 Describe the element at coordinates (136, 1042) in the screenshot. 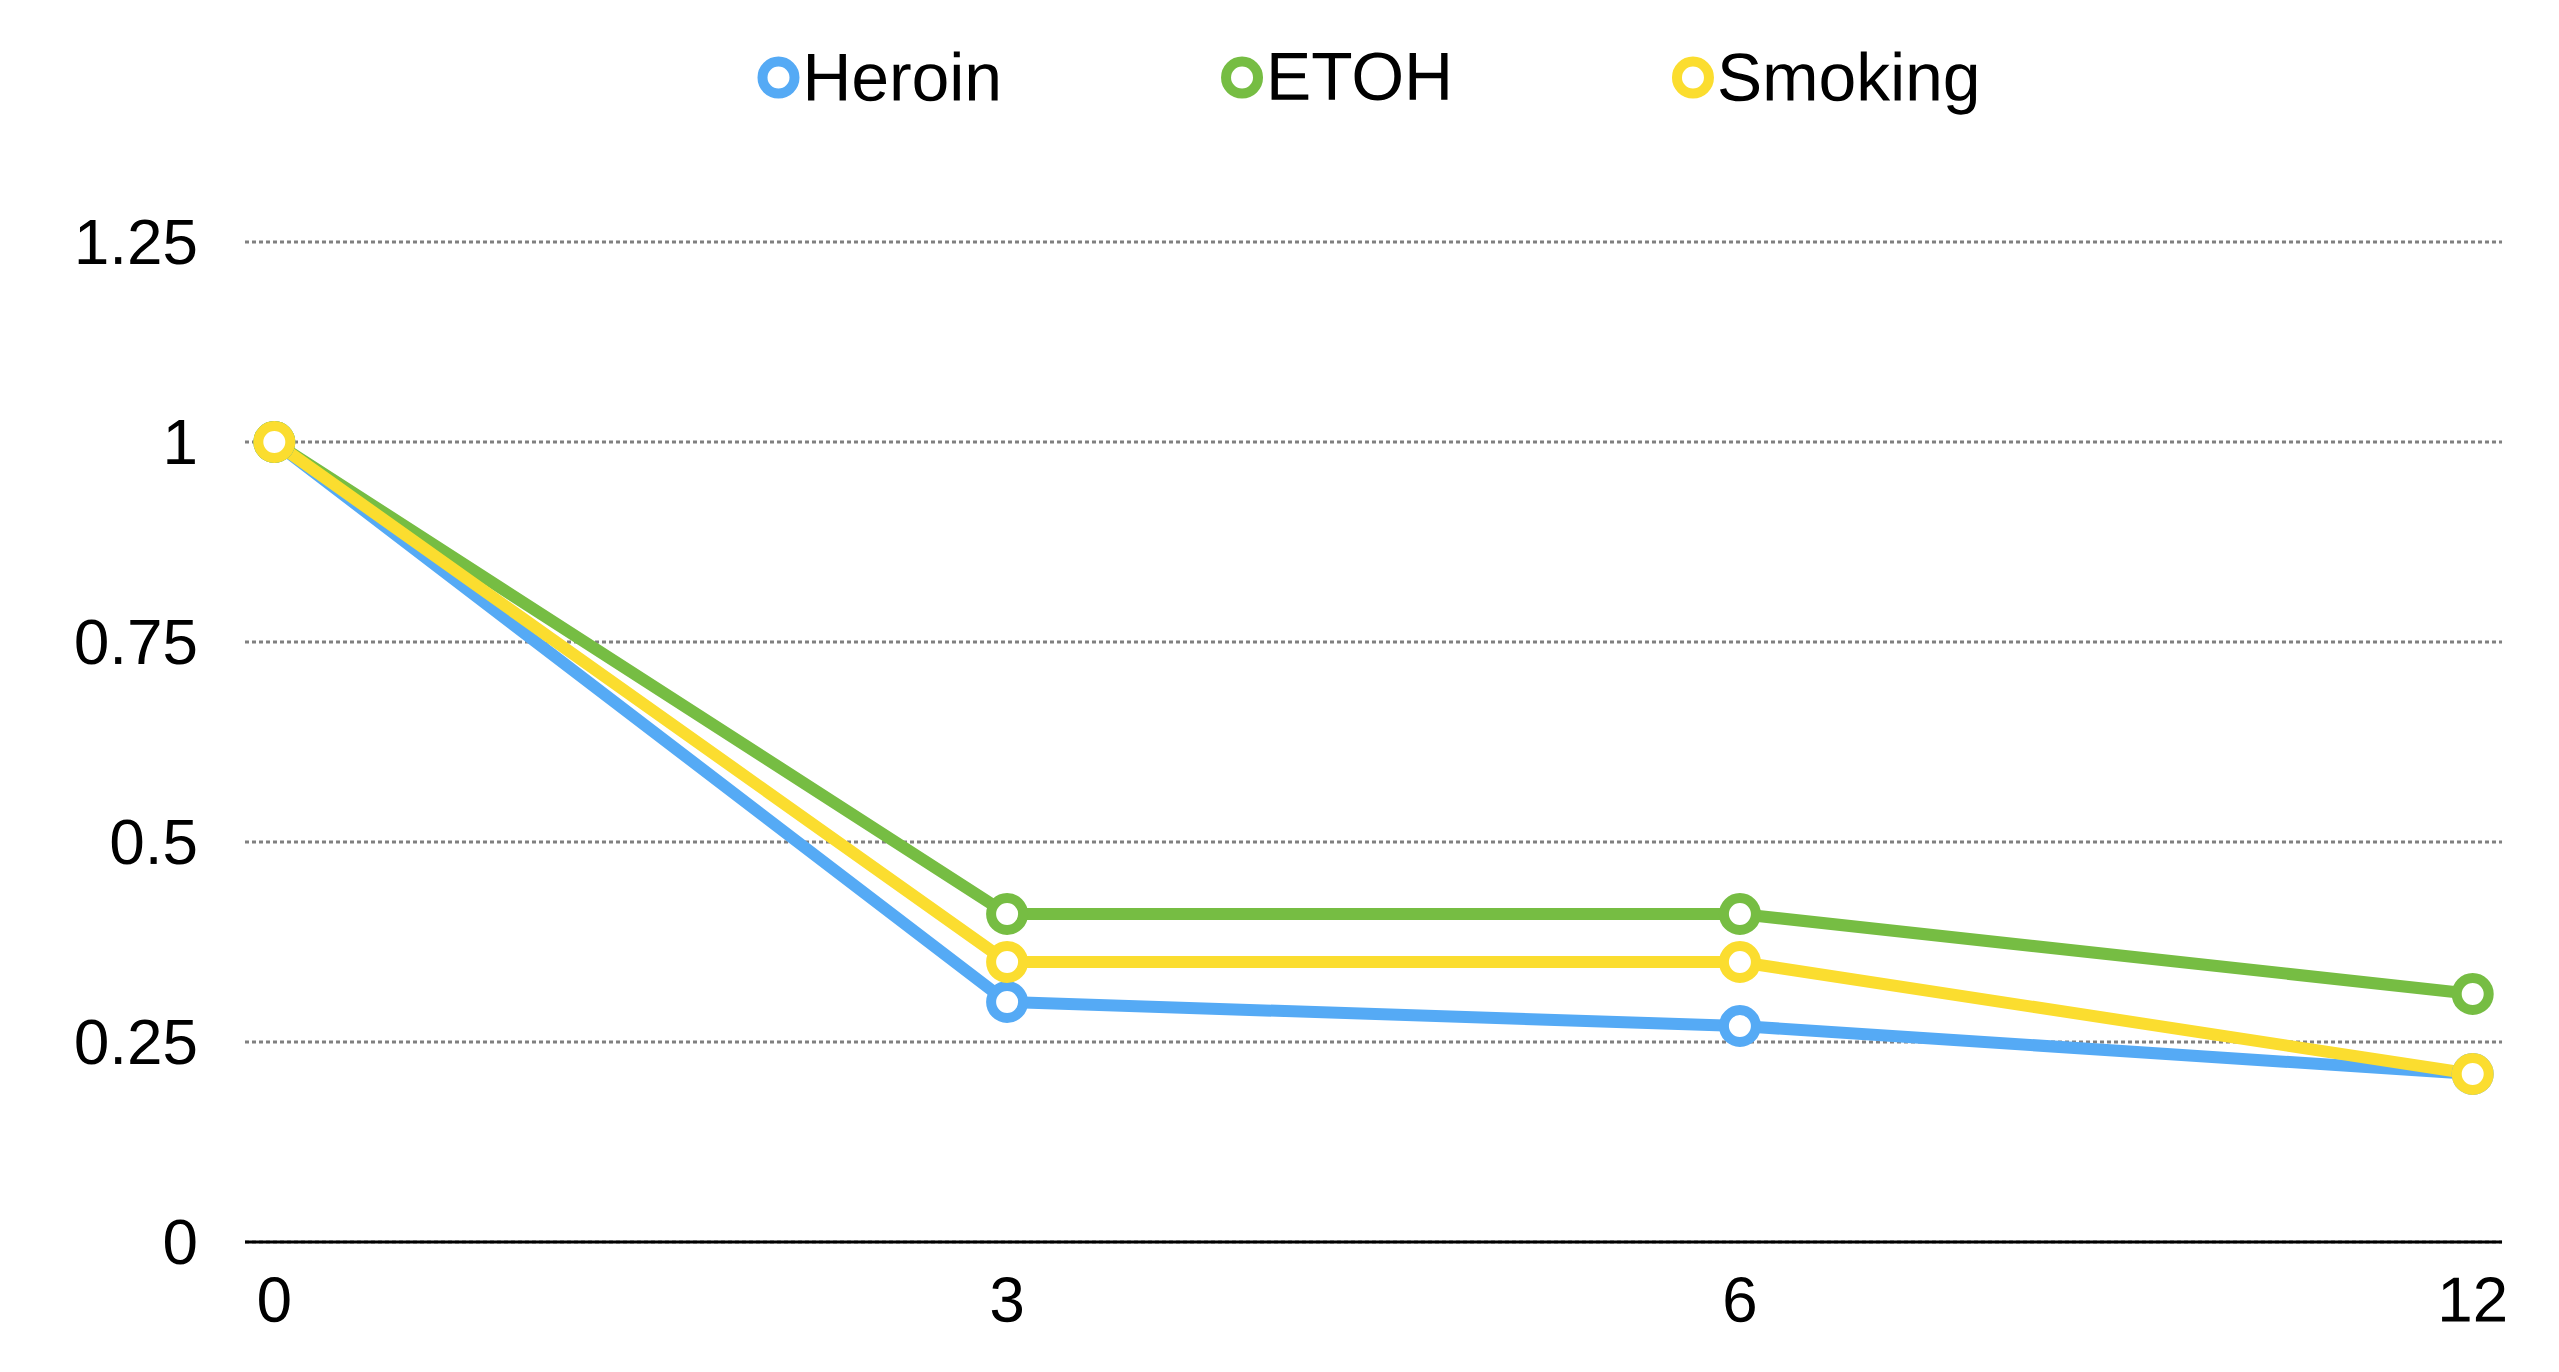

I see `y-tick-label: 0.25` at that location.